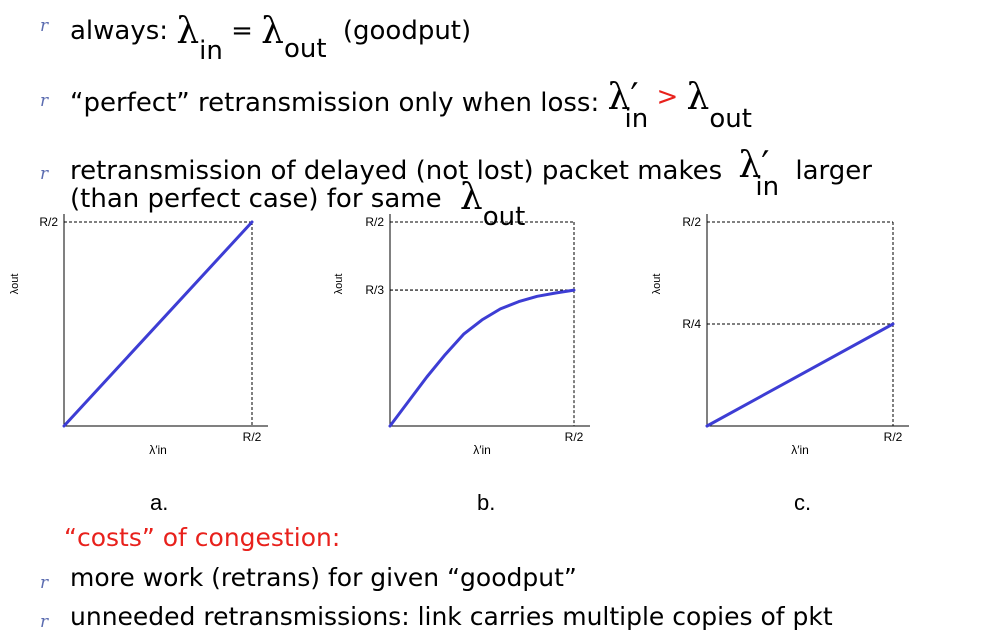 The height and width of the screenshot is (642, 1004). I want to click on always-prefix: always:, so click(119, 31).